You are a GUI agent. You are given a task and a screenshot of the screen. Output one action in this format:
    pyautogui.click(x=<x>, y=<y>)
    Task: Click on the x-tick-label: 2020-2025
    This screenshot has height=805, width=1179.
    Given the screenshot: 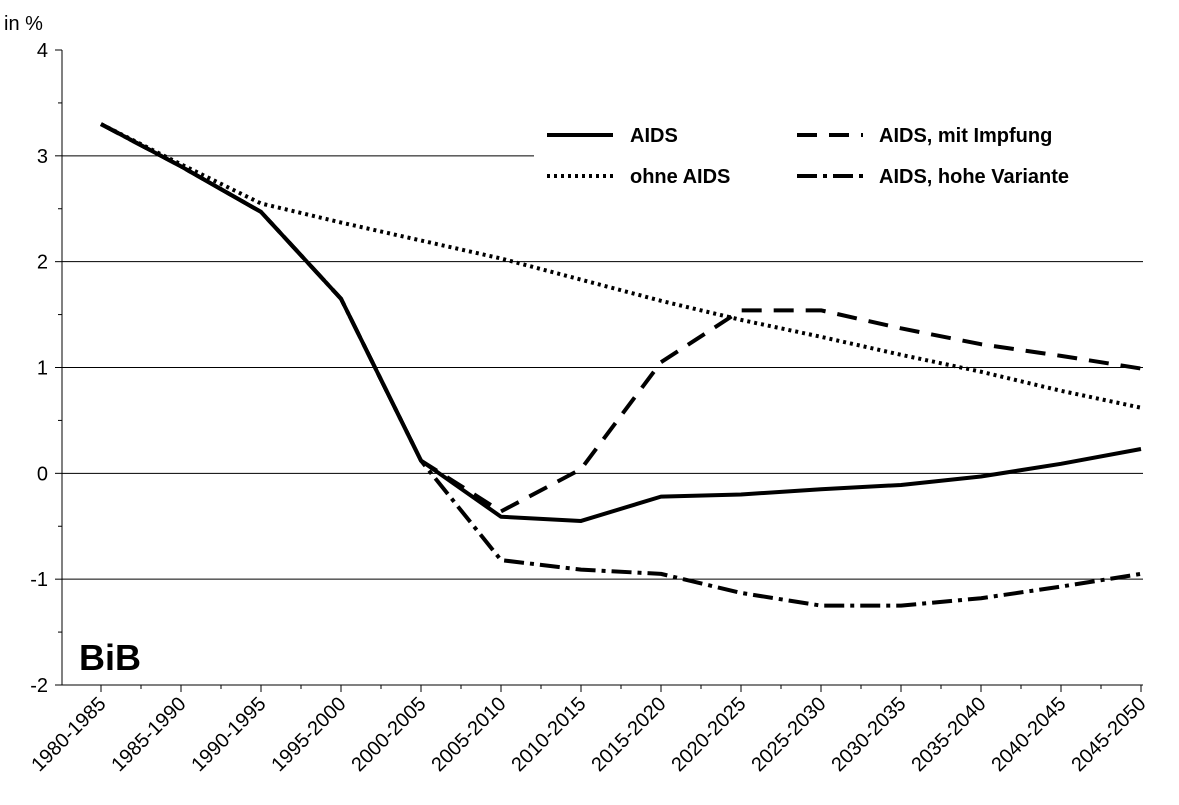 What is the action you would take?
    pyautogui.click(x=708, y=734)
    